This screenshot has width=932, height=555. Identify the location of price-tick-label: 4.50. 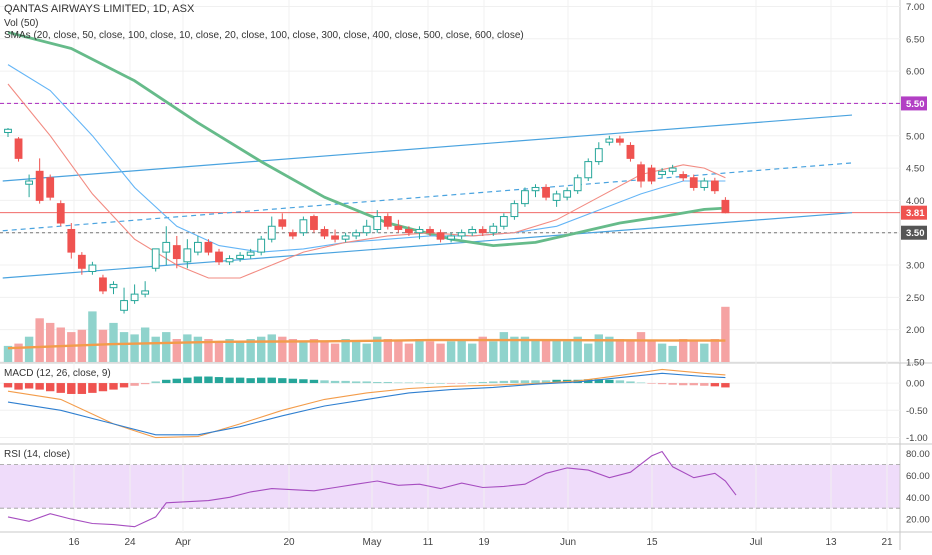
(915, 169).